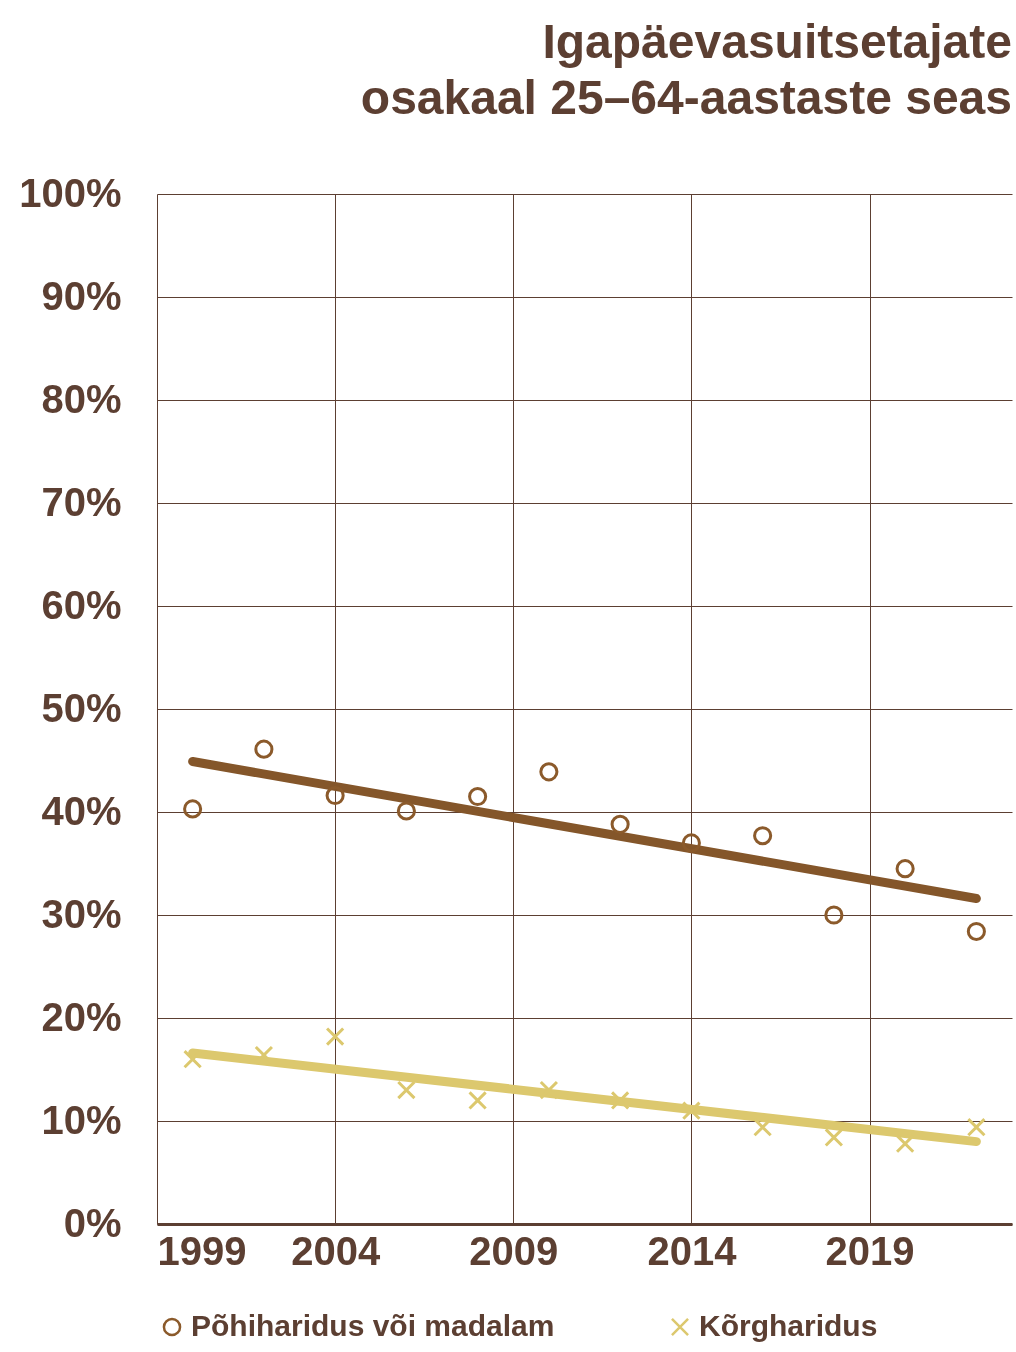 The image size is (1016, 1352). What do you see at coordinates (81, 913) in the screenshot?
I see `y-tick-label: 30%` at bounding box center [81, 913].